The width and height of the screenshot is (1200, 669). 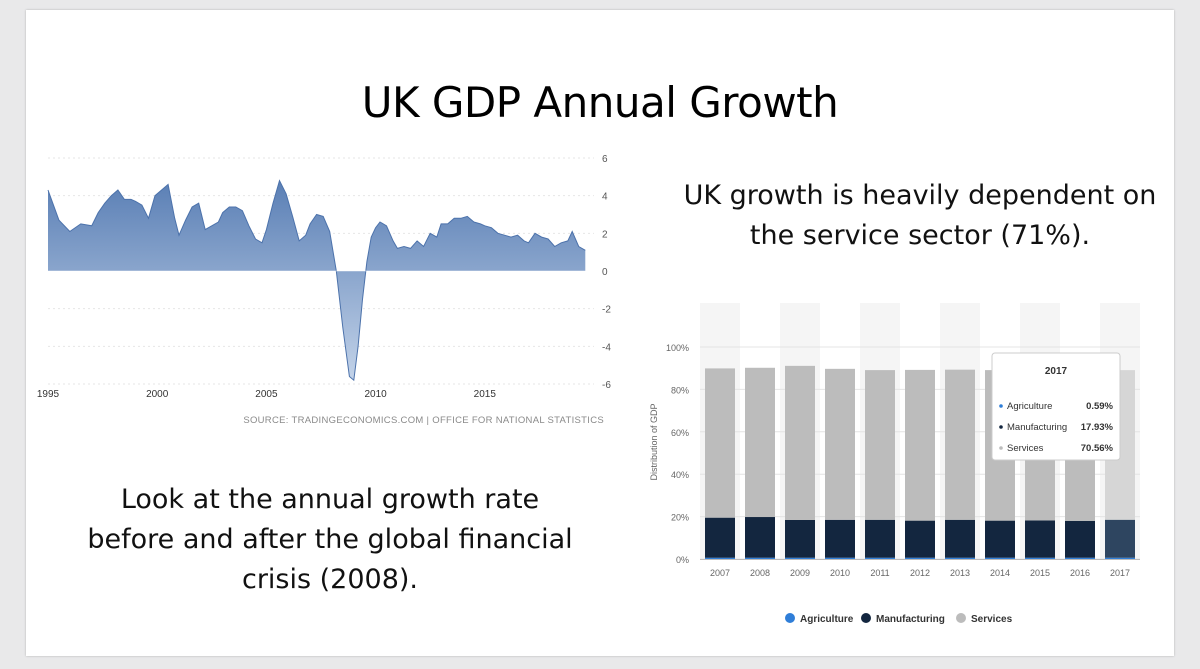 I want to click on sector-y-tick-label: 60%, so click(x=680, y=433).